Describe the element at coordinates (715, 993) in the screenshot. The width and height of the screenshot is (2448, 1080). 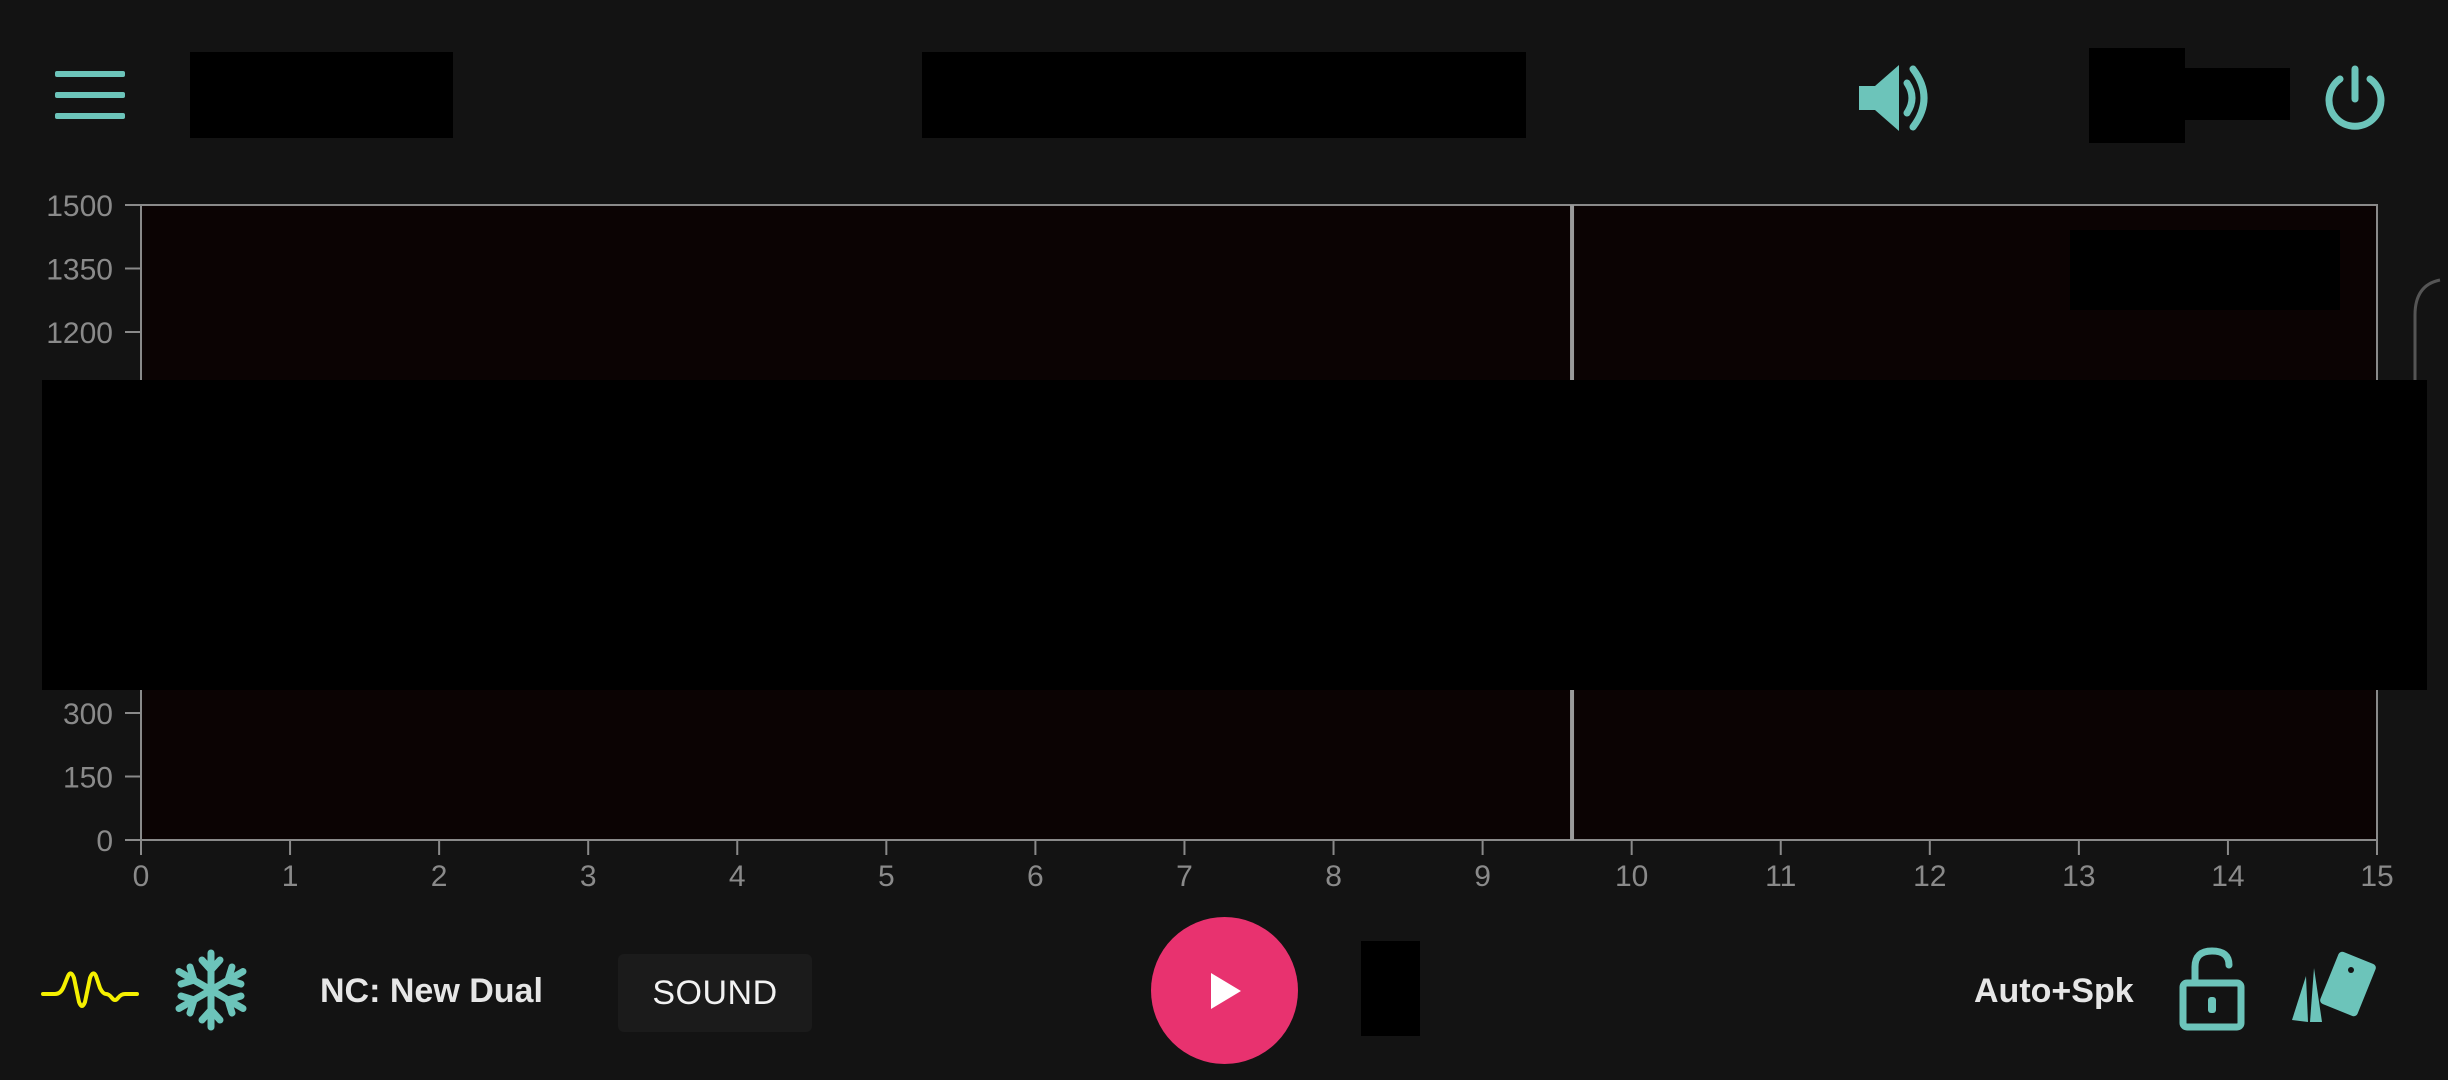
I see `sound-button: SOUND` at that location.